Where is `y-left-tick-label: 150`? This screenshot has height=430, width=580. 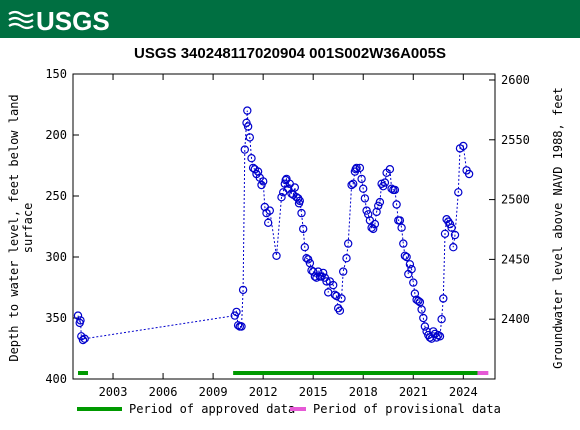
y-left-tick-label: 150 is located at coordinates (56, 74).